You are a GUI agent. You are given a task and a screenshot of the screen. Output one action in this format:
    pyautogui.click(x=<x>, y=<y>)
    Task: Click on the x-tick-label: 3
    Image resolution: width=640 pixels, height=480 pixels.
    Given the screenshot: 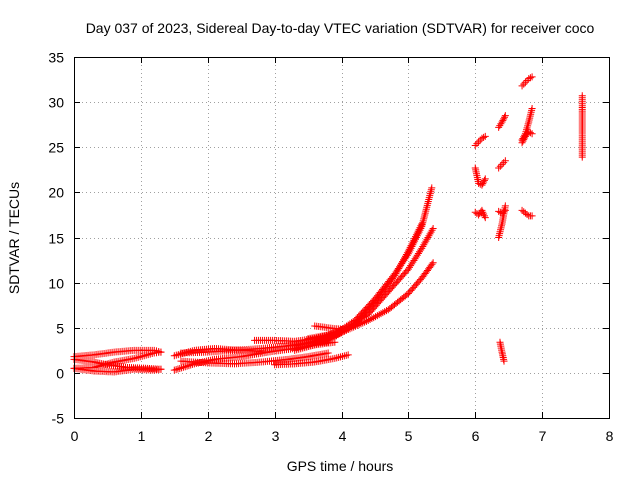 What is the action you would take?
    pyautogui.click(x=276, y=436)
    